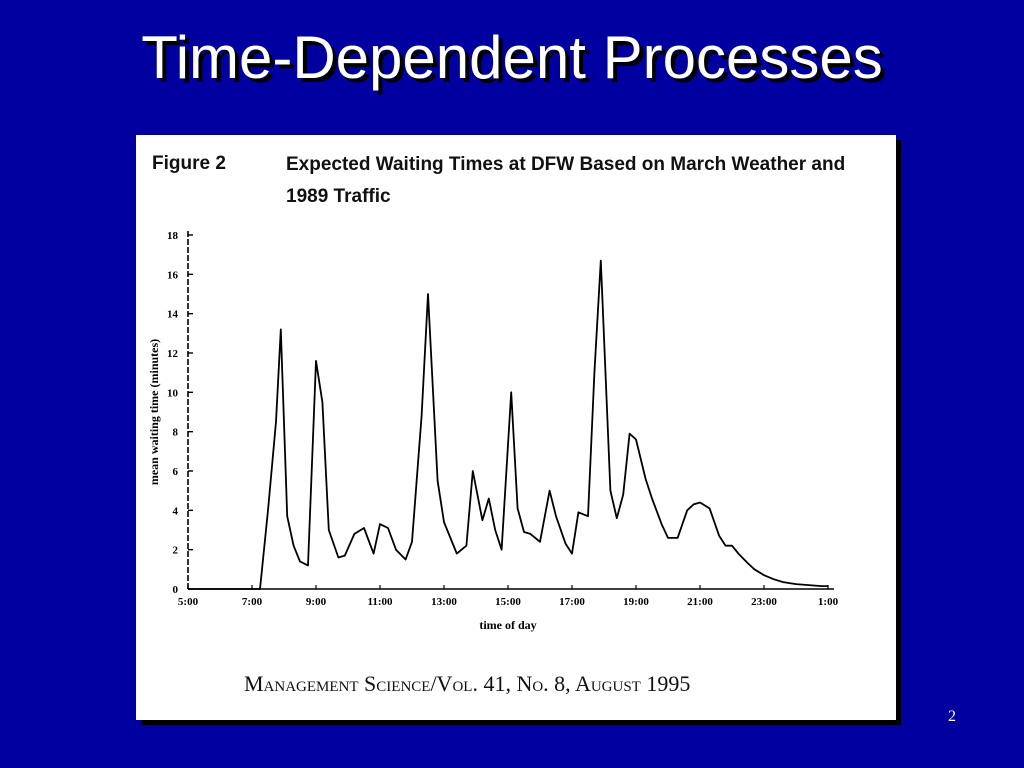  Describe the element at coordinates (188, 602) in the screenshot. I see `x-tick-label: 5:00` at that location.